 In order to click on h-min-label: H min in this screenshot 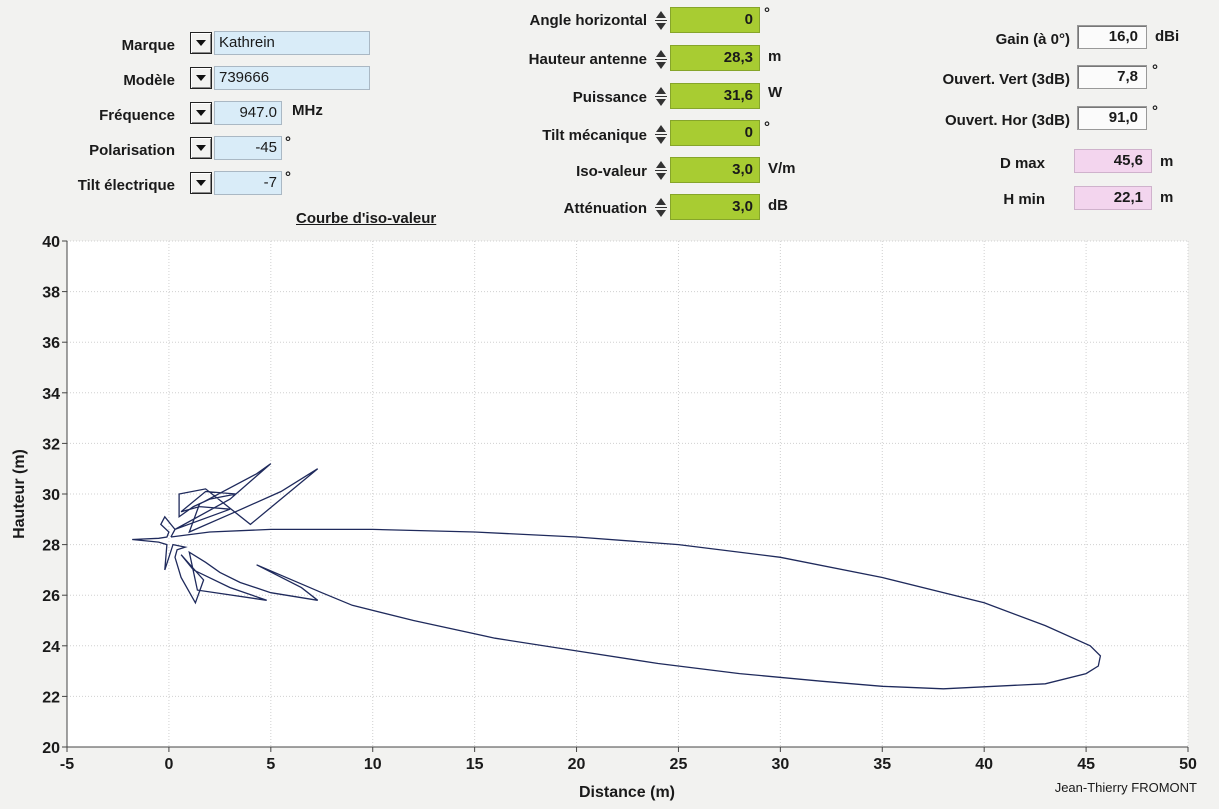, I will do `click(1024, 199)`.